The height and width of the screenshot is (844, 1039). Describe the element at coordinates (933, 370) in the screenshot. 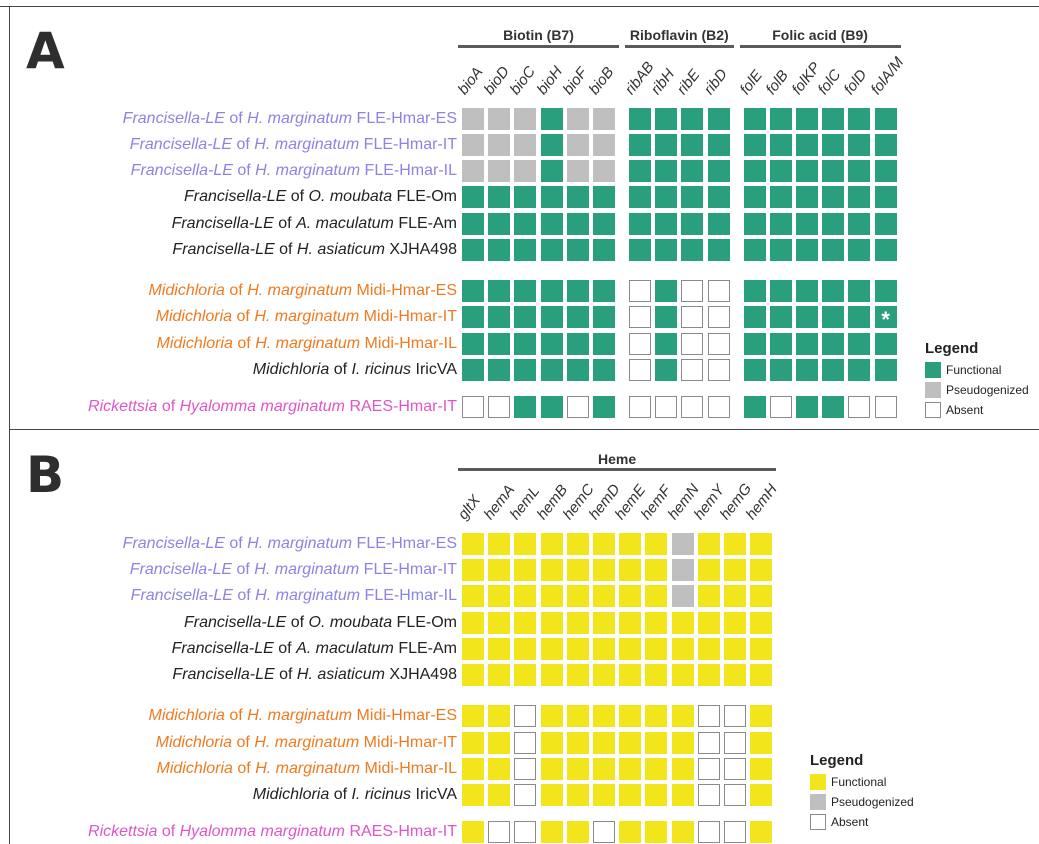

I see `legend-swatch-functional` at that location.